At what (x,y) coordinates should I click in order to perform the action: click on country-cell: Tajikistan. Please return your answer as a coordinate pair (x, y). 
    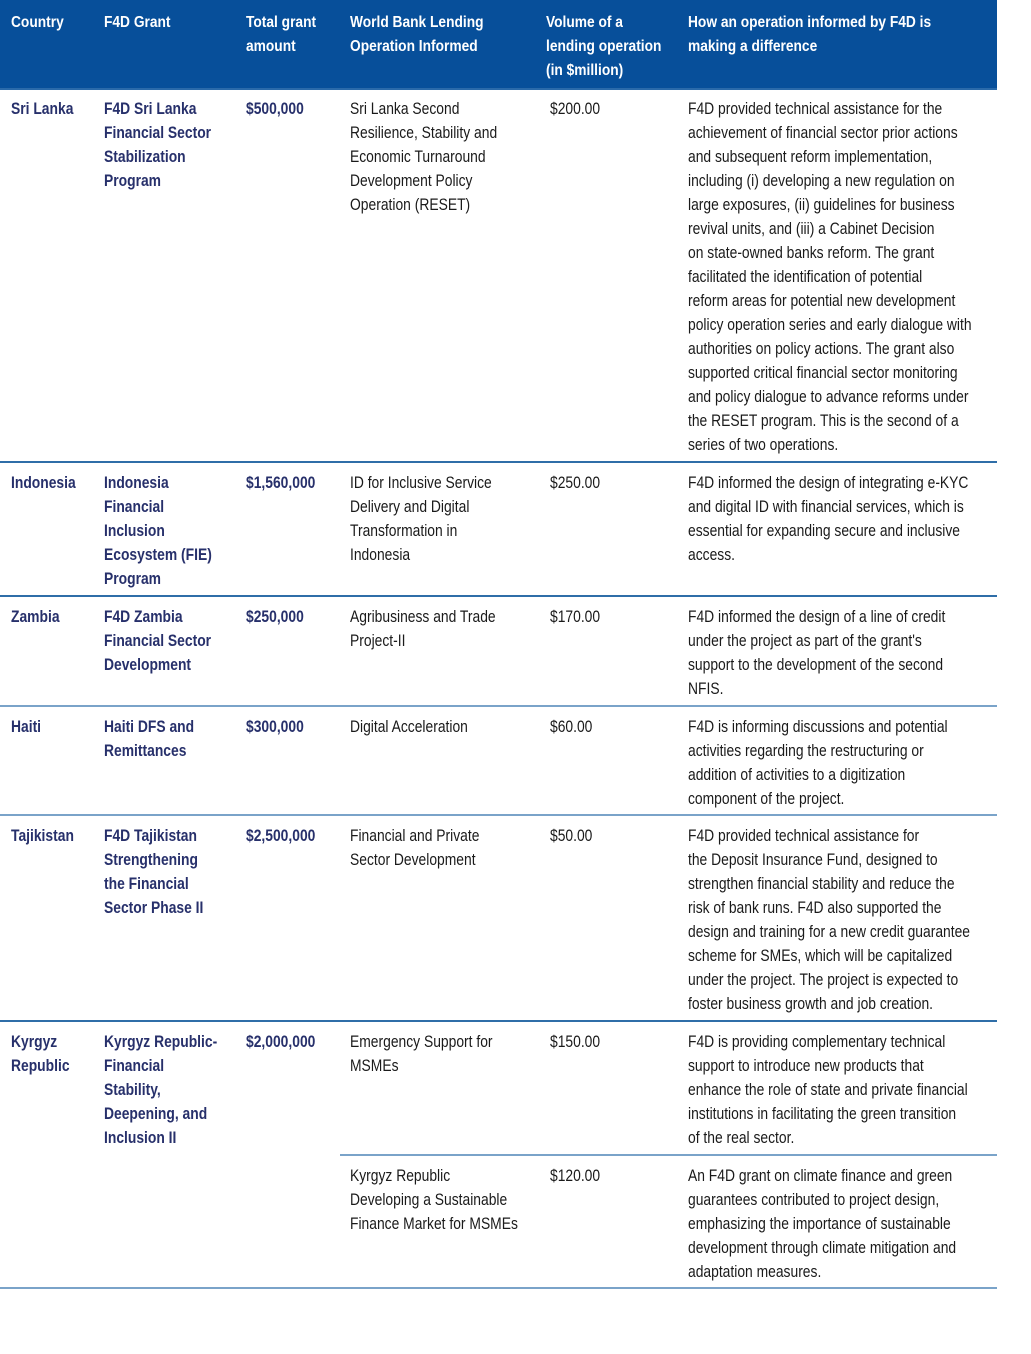
    Looking at the image, I should click on (42, 836).